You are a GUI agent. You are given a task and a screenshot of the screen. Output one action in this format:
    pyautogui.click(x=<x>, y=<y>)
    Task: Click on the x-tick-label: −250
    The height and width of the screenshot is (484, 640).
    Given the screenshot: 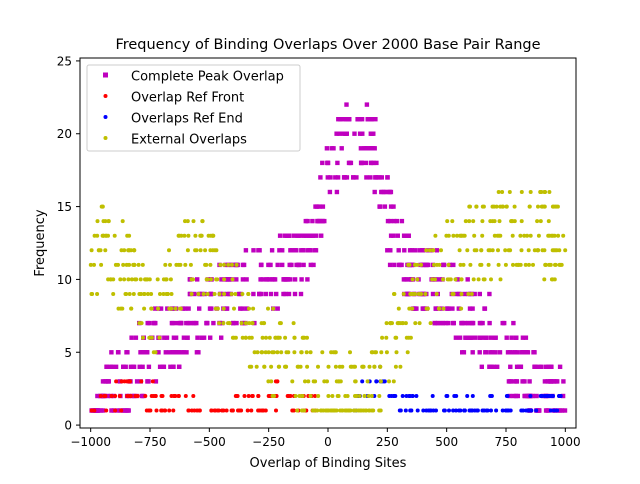 What is the action you would take?
    pyautogui.click(x=268, y=442)
    